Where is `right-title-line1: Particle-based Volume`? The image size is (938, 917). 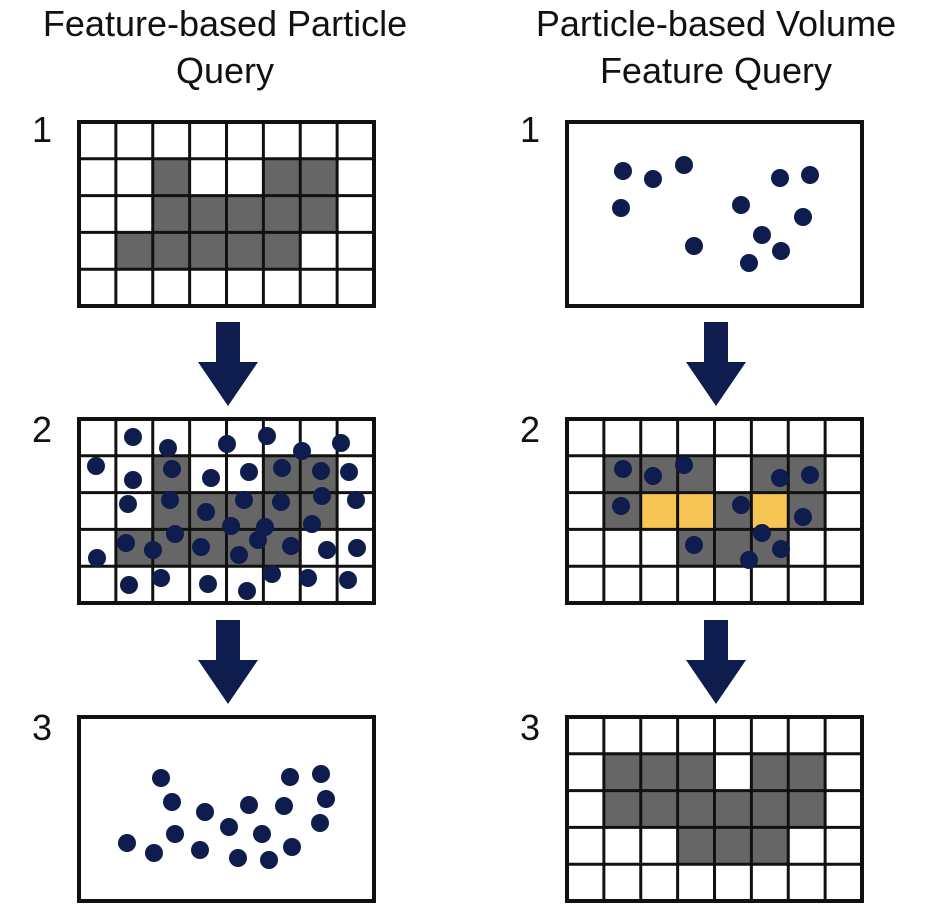 right-title-line1: Particle-based Volume is located at coordinates (716, 23).